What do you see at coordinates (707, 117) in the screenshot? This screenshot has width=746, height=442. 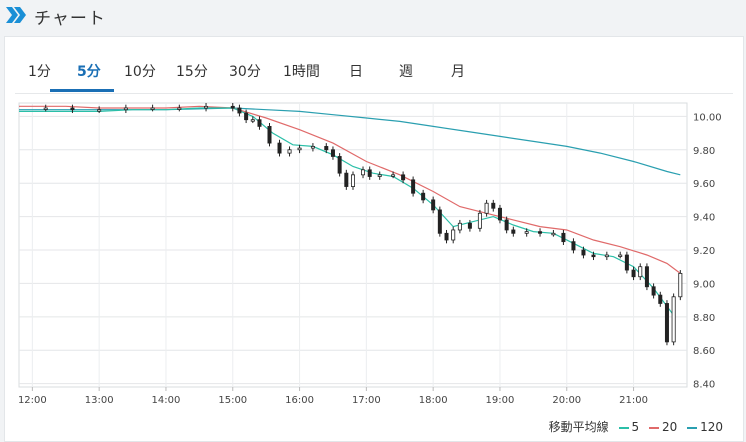 I see `y-tick-label: 10.00` at bounding box center [707, 117].